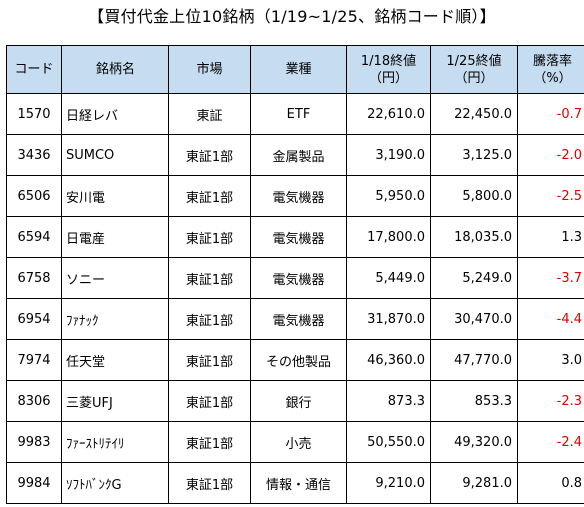 This screenshot has height=507, width=584. I want to click on cell-price1: 873.3, so click(388, 401).